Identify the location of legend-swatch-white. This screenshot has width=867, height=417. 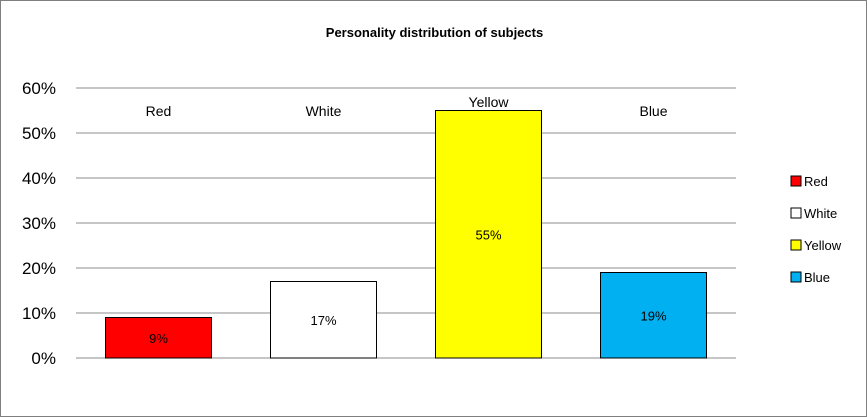
(796, 213).